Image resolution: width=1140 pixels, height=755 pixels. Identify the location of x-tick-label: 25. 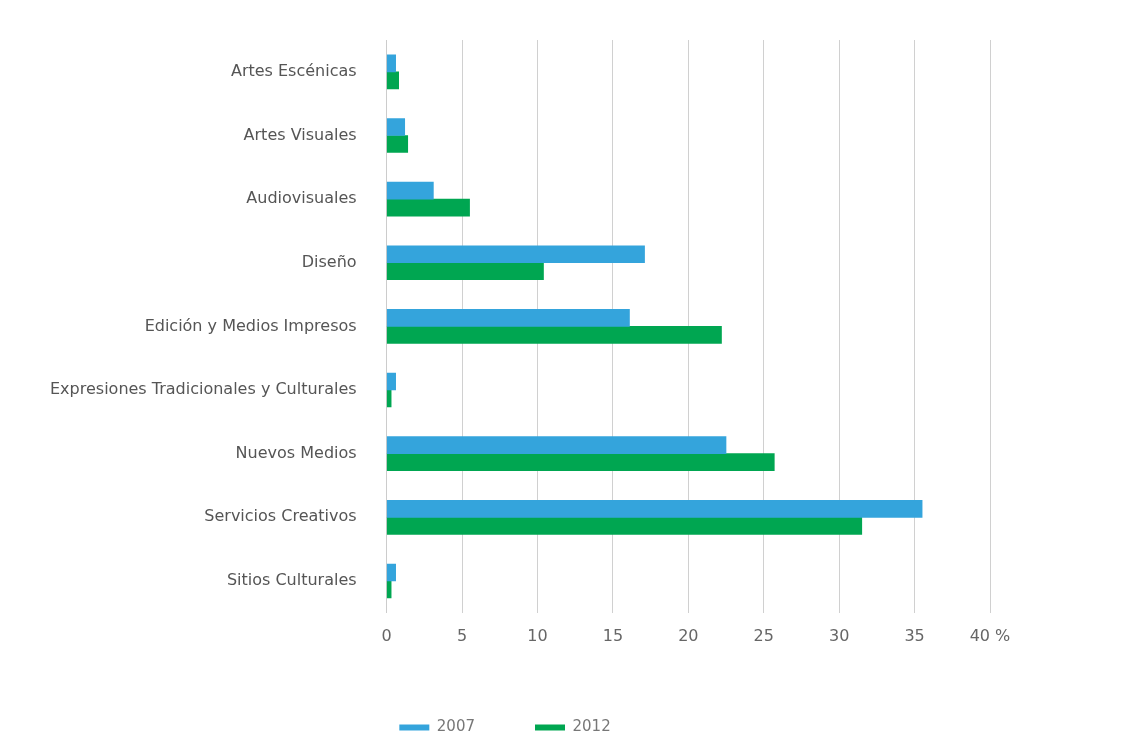
(763, 635).